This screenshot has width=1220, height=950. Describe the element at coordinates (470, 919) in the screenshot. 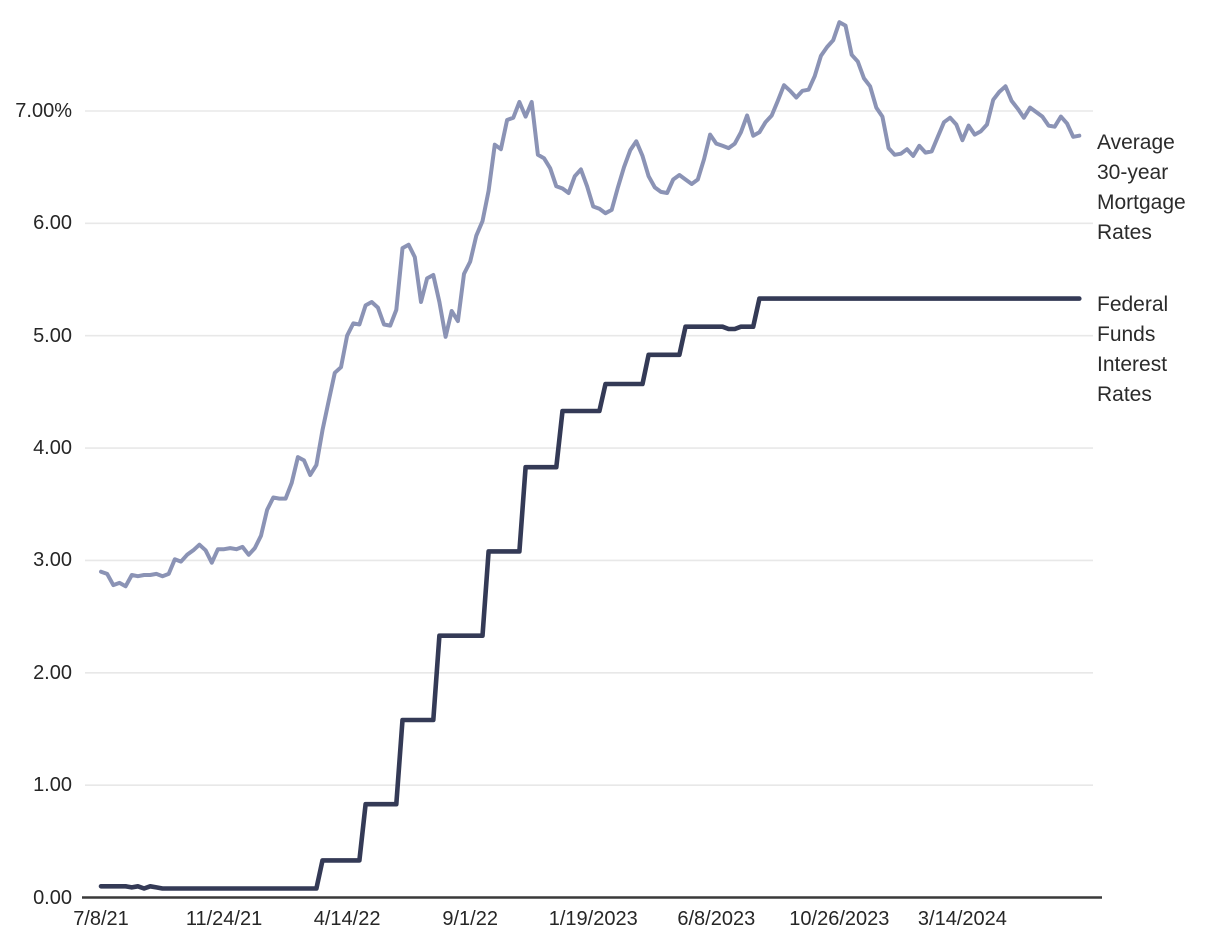

I see `x-tick-label: 9/1/22` at that location.